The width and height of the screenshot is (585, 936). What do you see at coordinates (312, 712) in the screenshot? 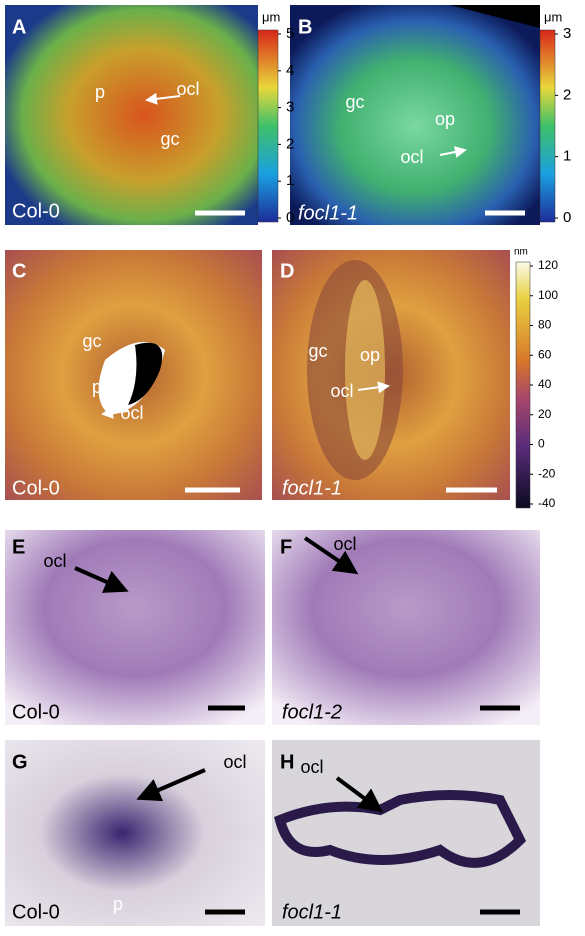
I see `genotype-label: focl1-2` at bounding box center [312, 712].